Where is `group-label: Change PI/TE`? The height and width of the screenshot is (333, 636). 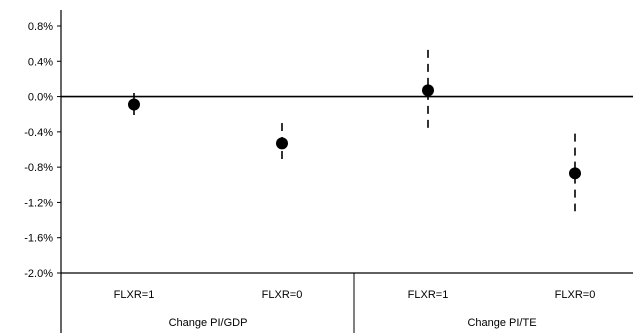 group-label: Change PI/TE is located at coordinates (501, 323).